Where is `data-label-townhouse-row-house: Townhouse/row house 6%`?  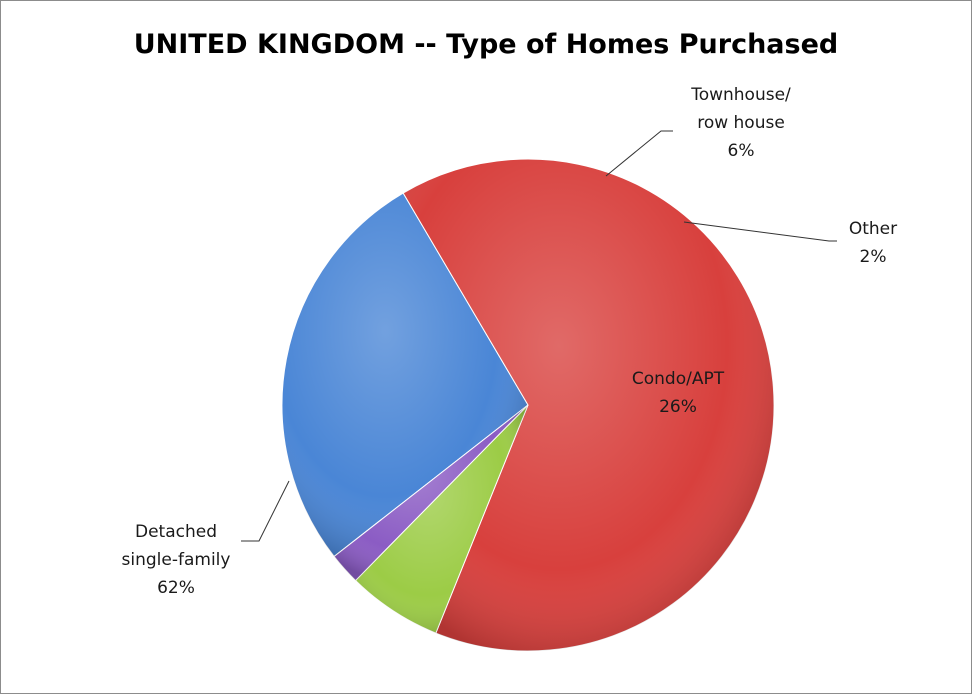 data-label-townhouse-row-house: Townhouse/row house 6% is located at coordinates (740, 123).